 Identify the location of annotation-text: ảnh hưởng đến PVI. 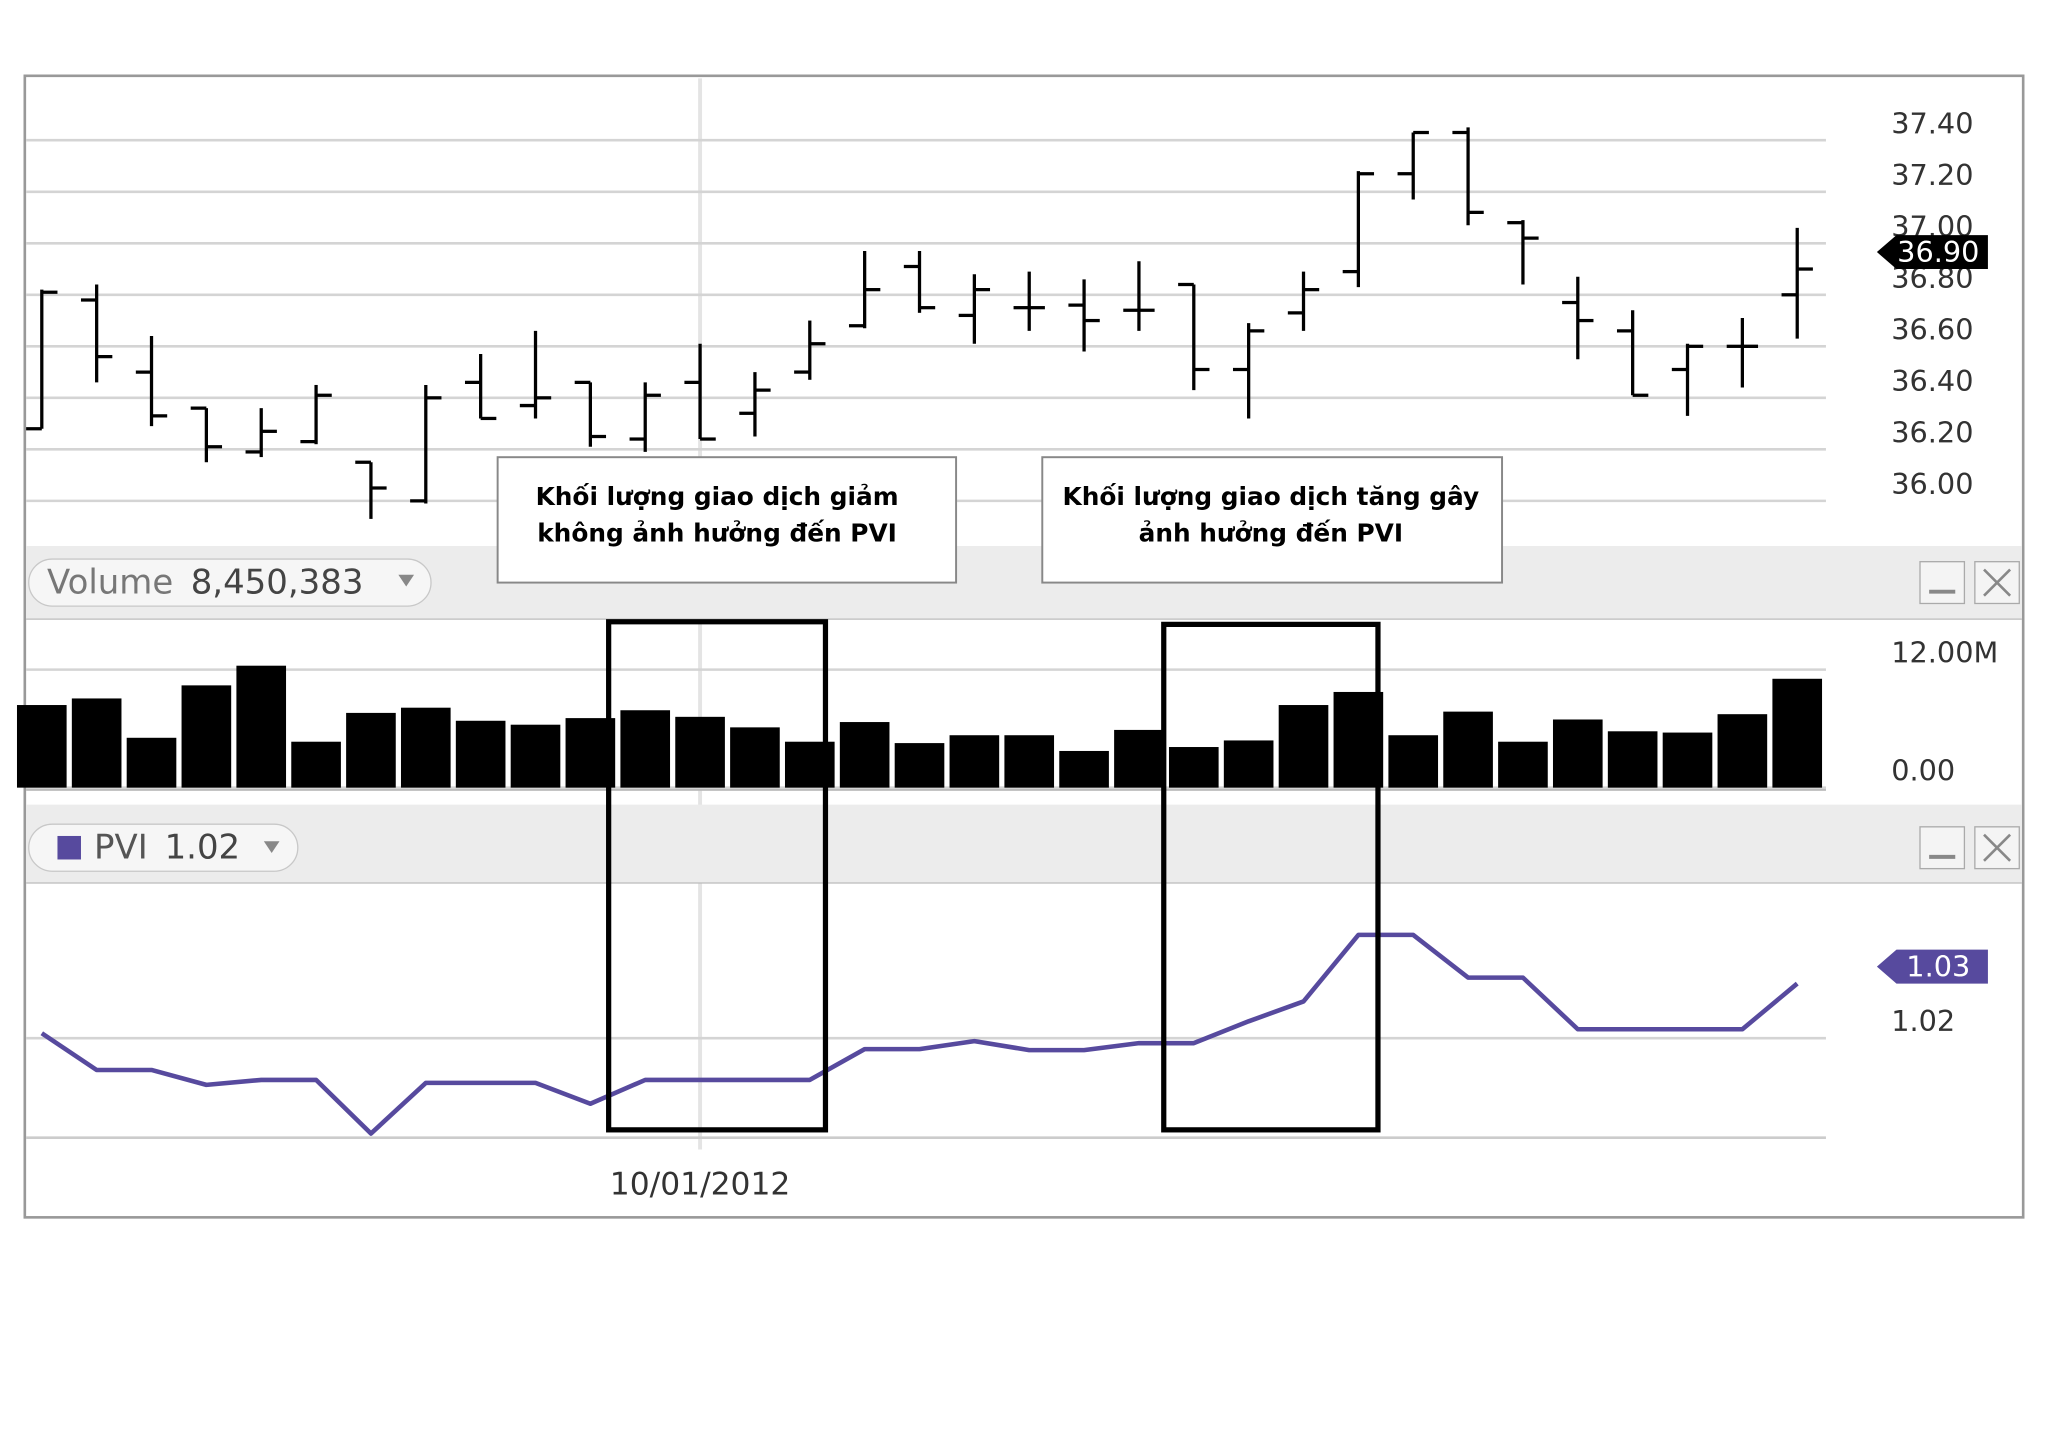
(1271, 532).